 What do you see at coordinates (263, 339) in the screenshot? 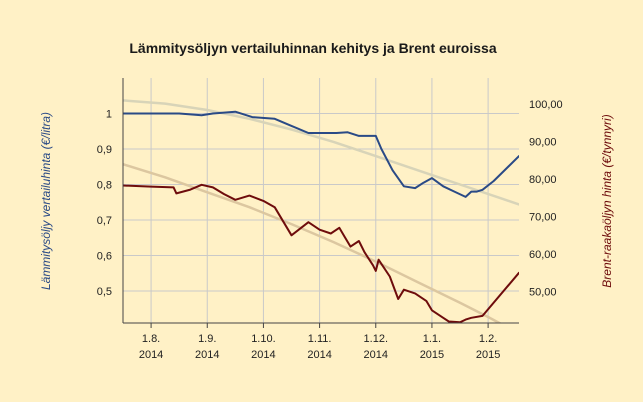
I see `x-tick-label-line1: 1.10.` at bounding box center [263, 339].